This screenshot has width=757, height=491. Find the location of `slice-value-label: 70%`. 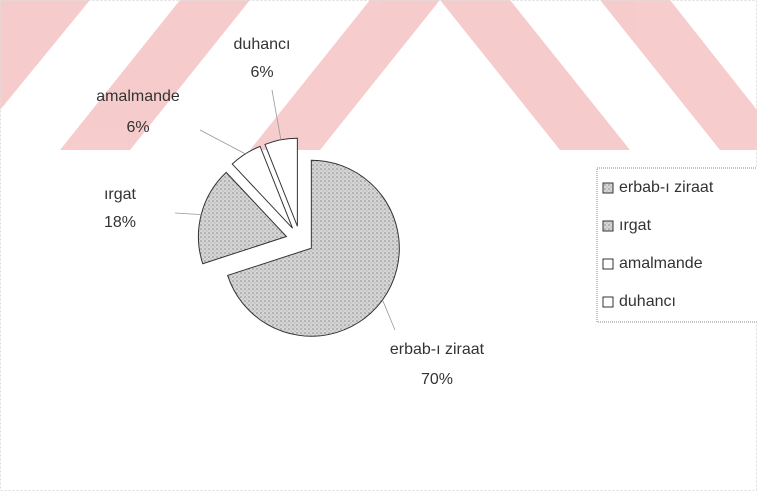

slice-value-label: 70% is located at coordinates (437, 379).